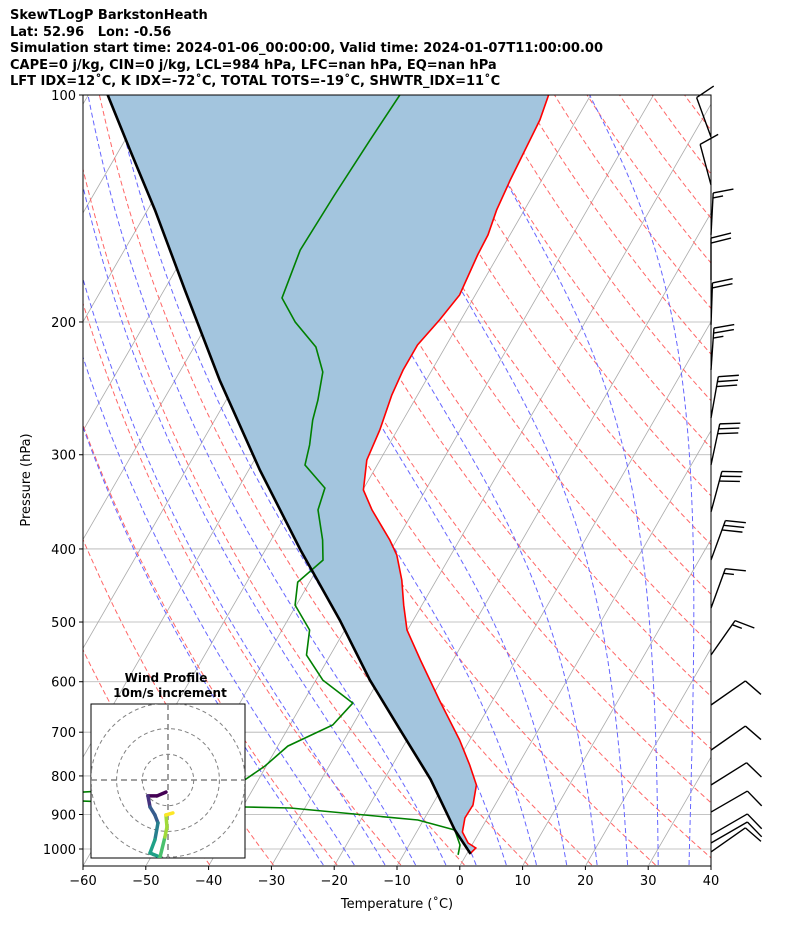 The height and width of the screenshot is (937, 794). Describe the element at coordinates (63, 550) in the screenshot. I see `y-tick-label: 400` at that location.